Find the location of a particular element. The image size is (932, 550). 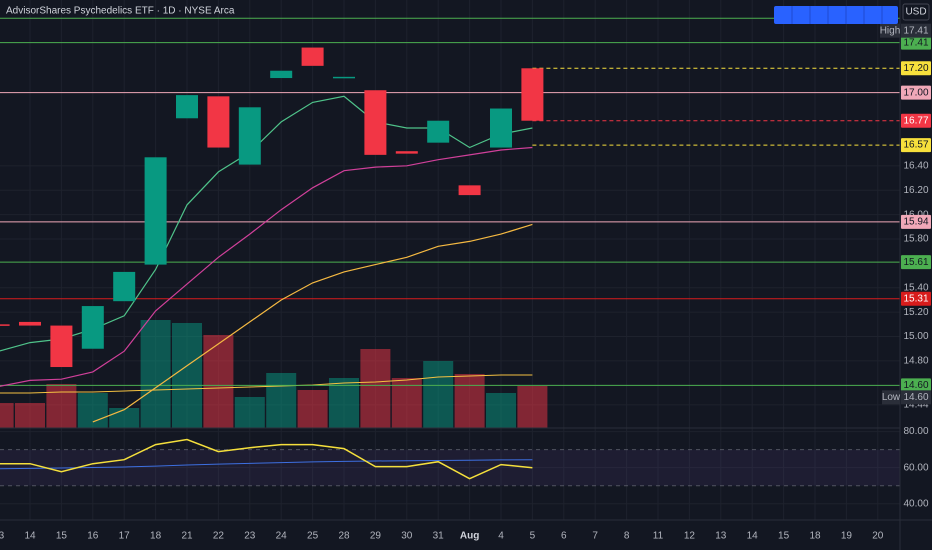

y-tick-label: 15.80 is located at coordinates (915, 239).